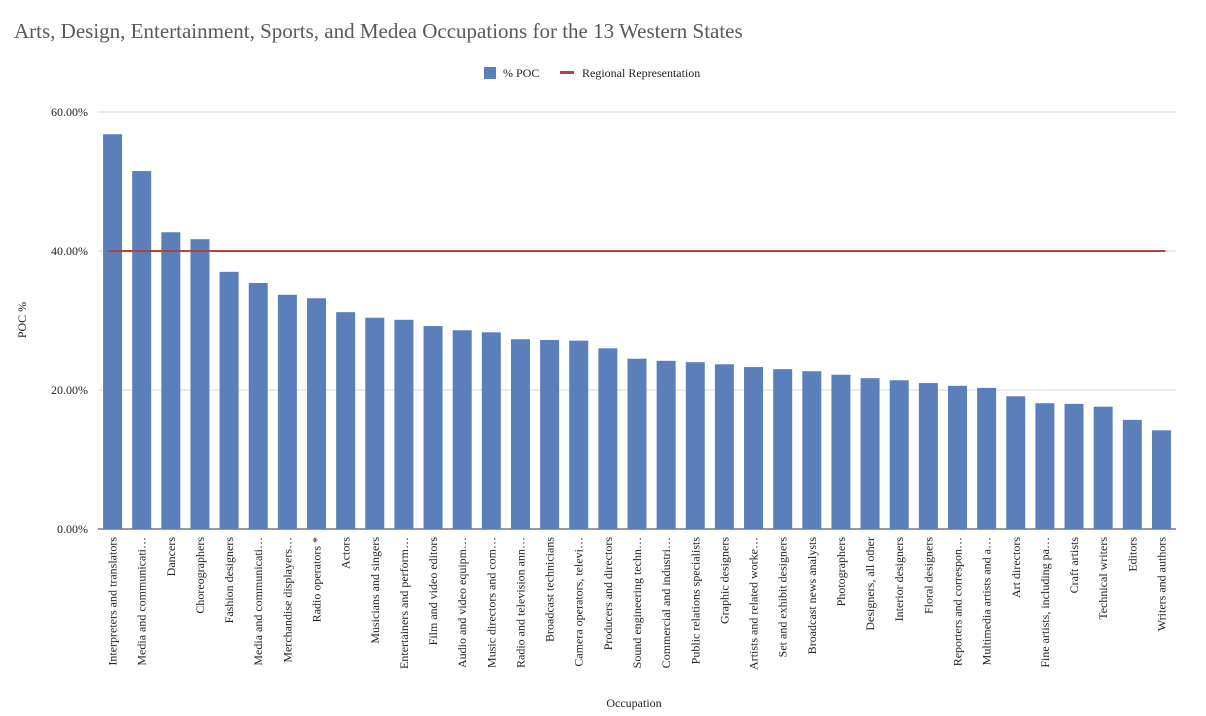 This screenshot has width=1206, height=716. What do you see at coordinates (521, 73) in the screenshot?
I see `legend-label-poc: % POC` at bounding box center [521, 73].